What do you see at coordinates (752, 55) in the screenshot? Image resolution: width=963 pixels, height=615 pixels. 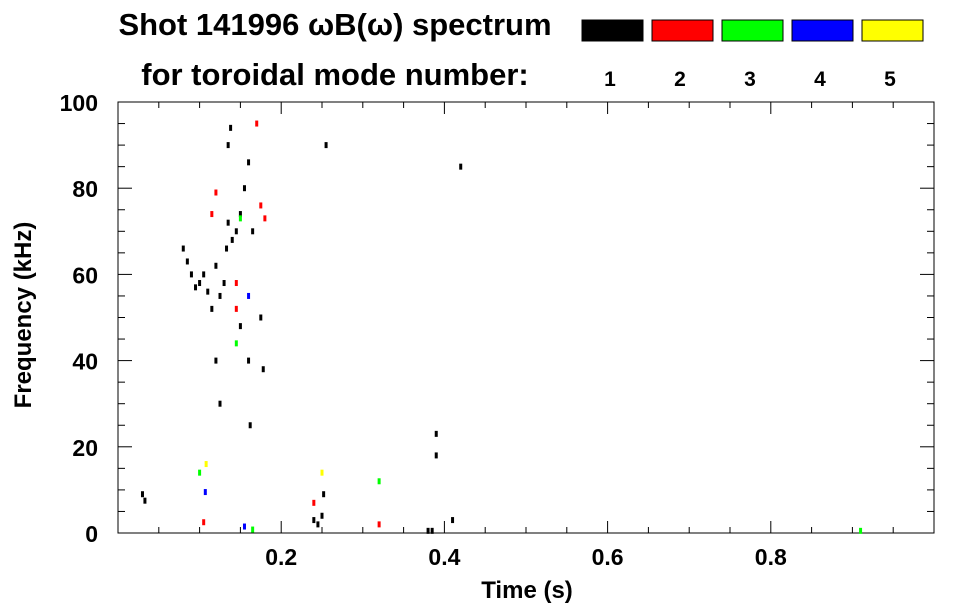 I see `legend: 1 2 3 4 5` at bounding box center [752, 55].